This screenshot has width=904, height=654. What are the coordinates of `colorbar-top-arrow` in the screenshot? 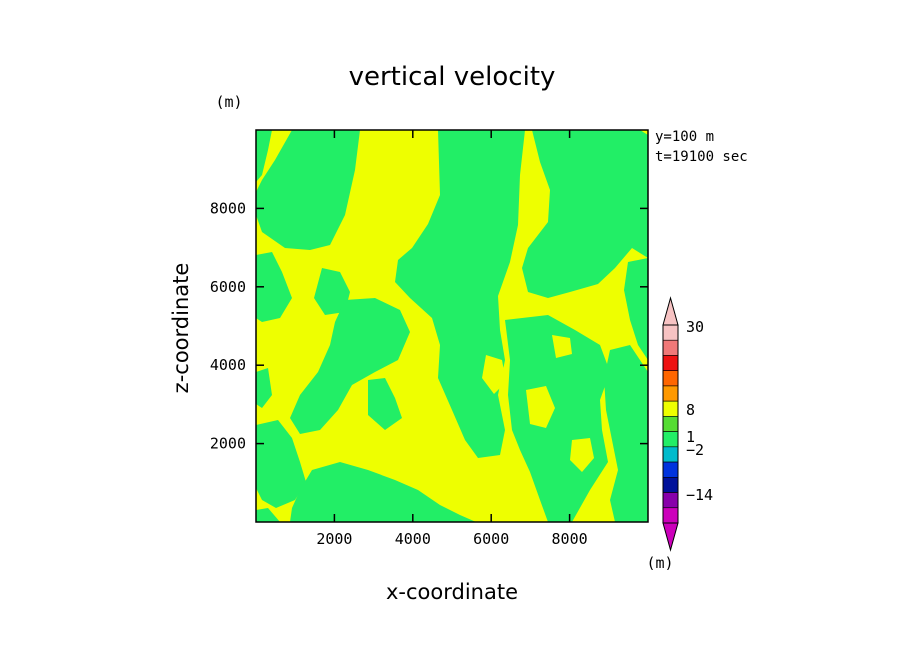 It's located at (670, 311).